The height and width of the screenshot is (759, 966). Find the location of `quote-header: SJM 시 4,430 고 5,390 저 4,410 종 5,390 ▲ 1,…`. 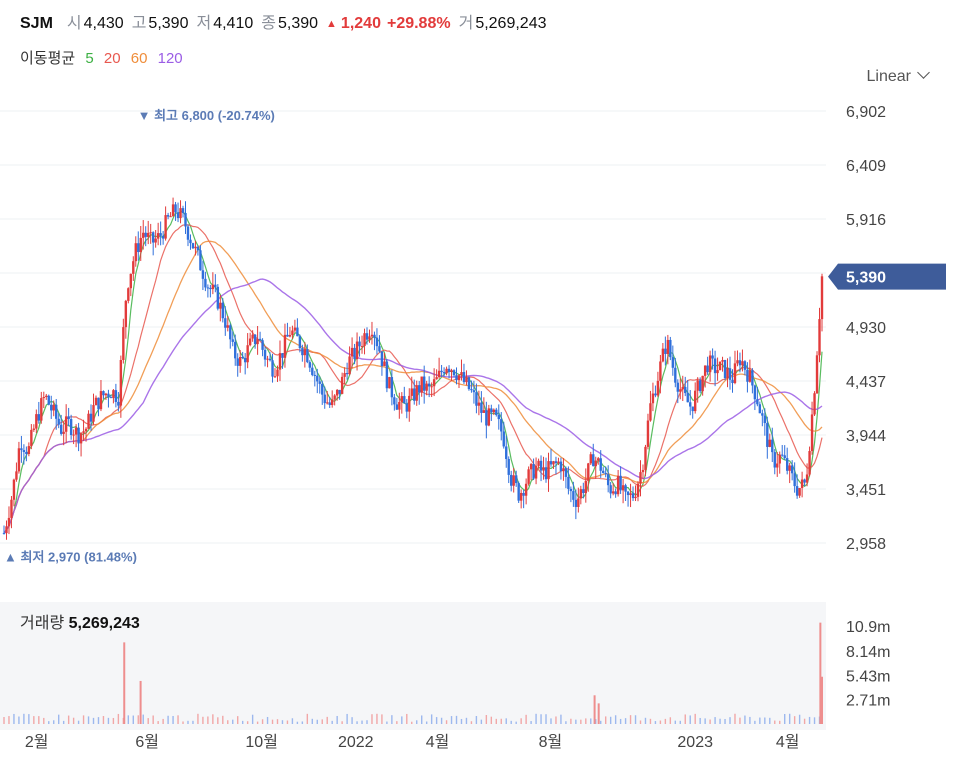

quote-header: SJM 시 4,430 고 5,390 저 4,410 종 5,390 ▲ 1,… is located at coordinates (287, 20).